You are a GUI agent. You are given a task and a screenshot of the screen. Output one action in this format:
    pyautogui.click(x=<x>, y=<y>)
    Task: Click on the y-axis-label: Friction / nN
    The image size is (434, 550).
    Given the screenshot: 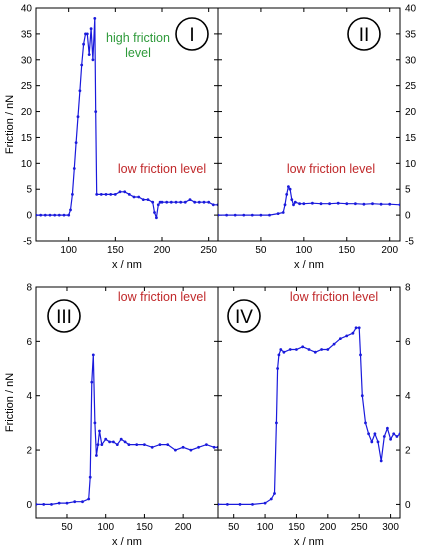 What is the action you would take?
    pyautogui.click(x=10, y=124)
    